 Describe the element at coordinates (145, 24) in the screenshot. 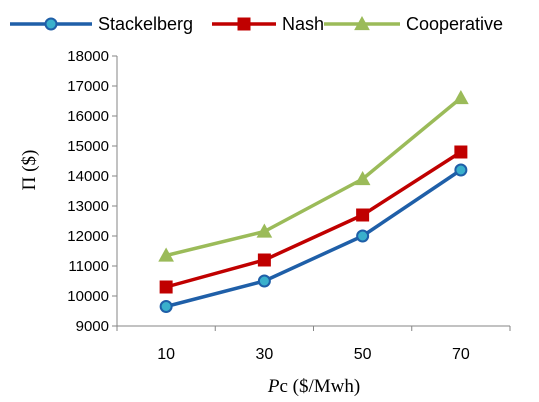

I see `legend-label: Stackelberg` at that location.